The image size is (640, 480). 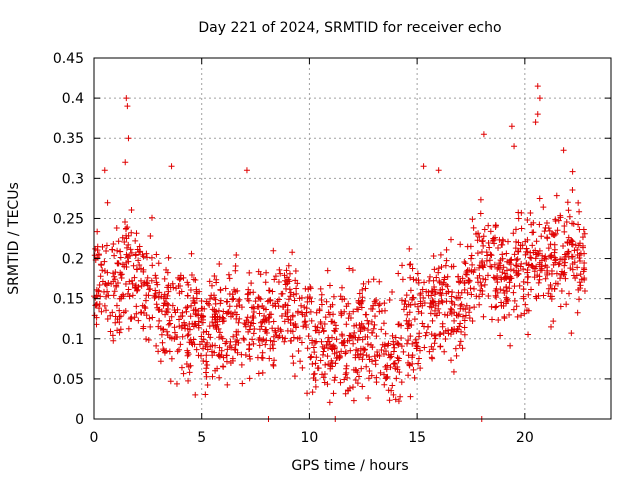 What do you see at coordinates (417, 438) in the screenshot?
I see `x-tick-label: 15` at bounding box center [417, 438].